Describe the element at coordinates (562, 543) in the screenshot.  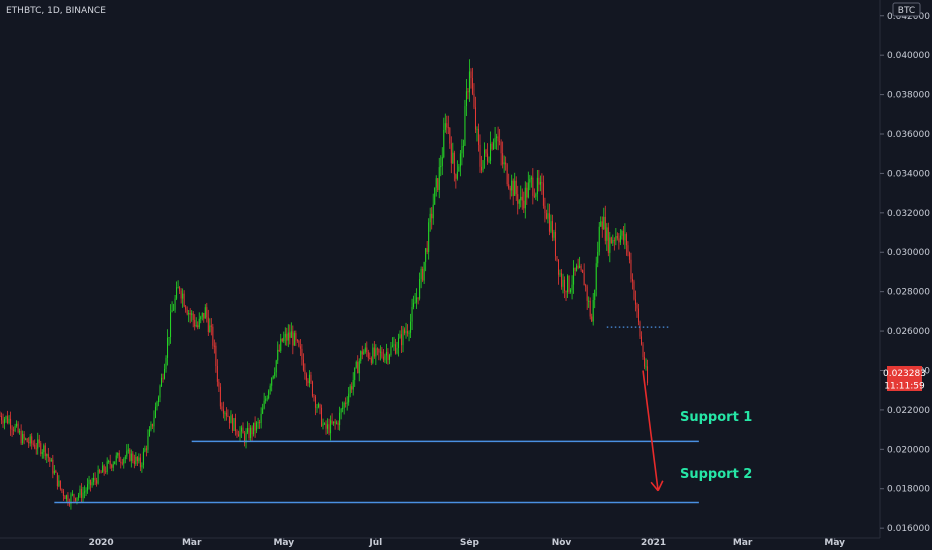
I see `time-tick-label: Nov` at that location.